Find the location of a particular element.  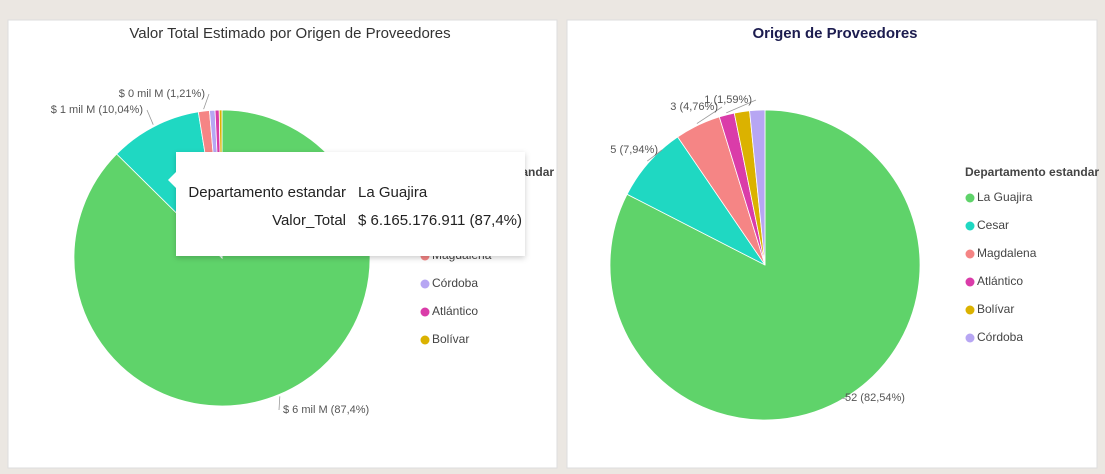

legend-label: Magdalena is located at coordinates (1007, 253).